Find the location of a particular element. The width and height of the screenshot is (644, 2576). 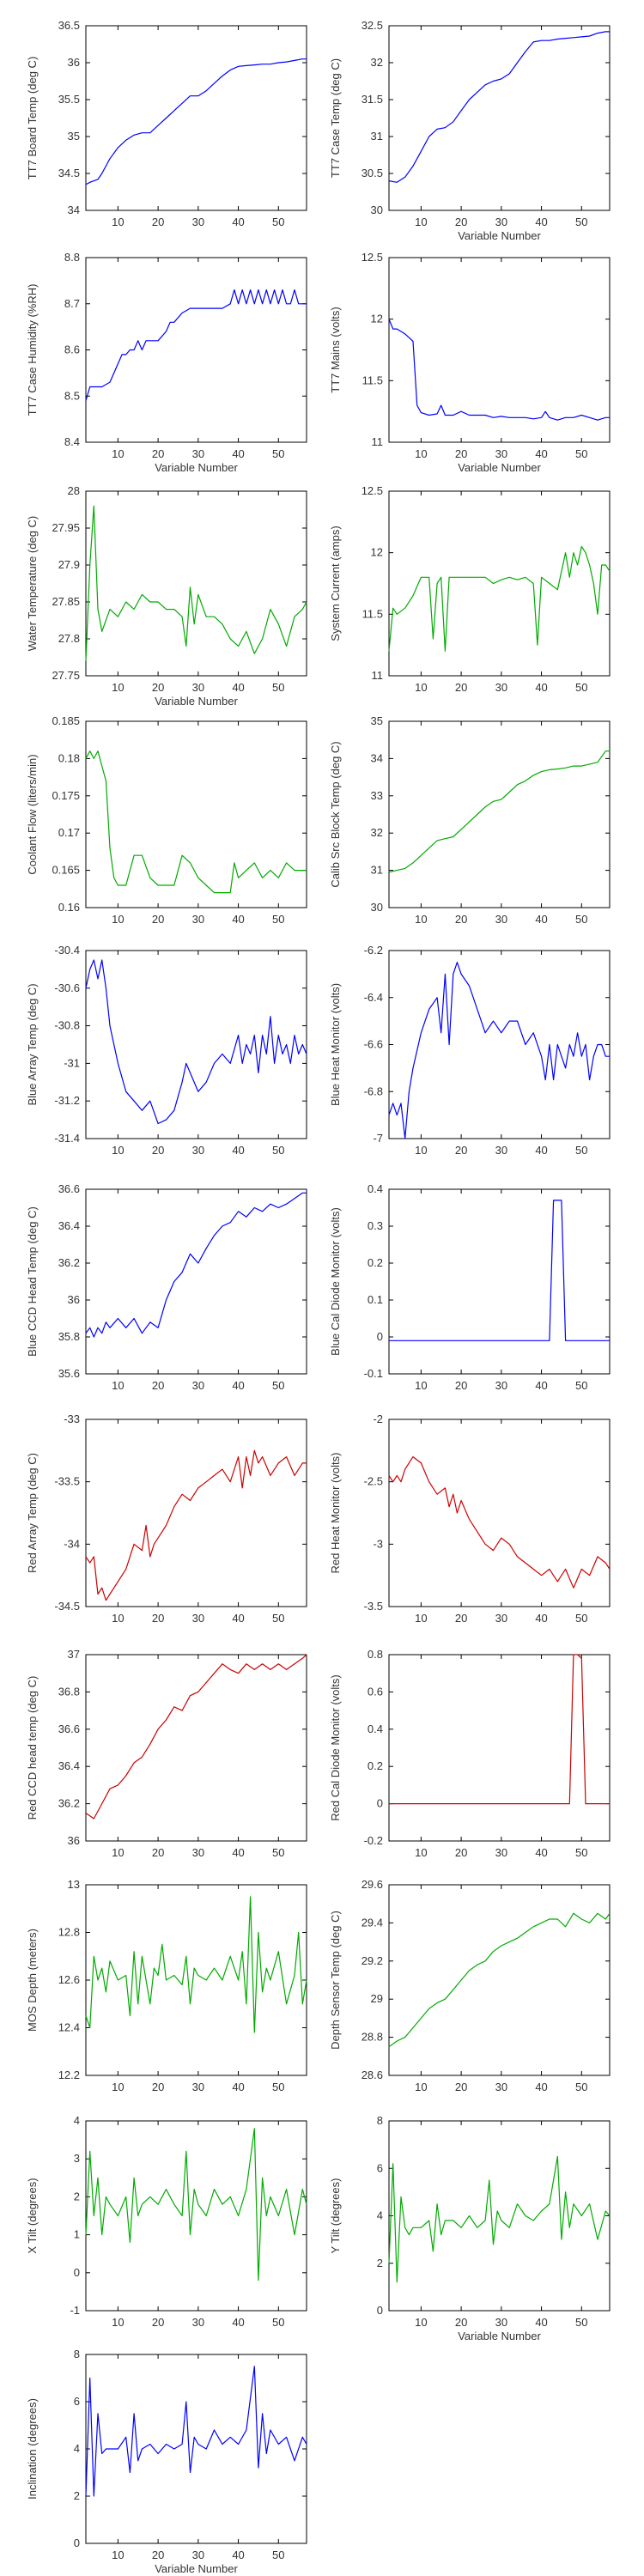

y-tick-label: -33 is located at coordinates (72, 1419).